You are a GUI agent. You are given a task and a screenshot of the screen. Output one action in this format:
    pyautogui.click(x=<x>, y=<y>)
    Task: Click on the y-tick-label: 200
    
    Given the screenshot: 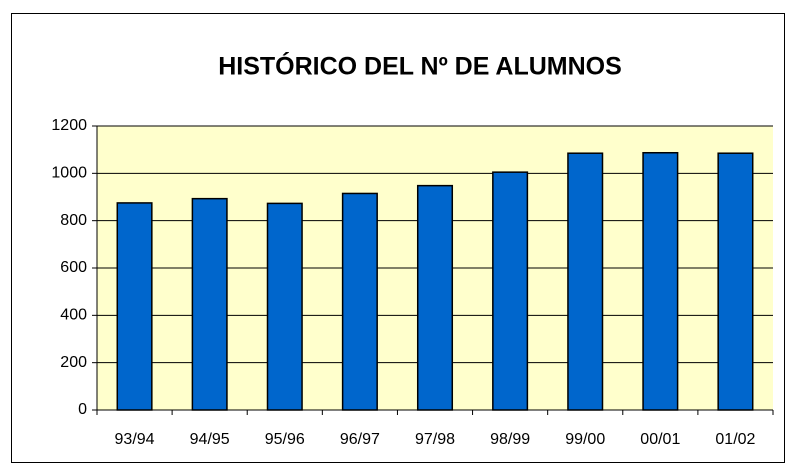 What is the action you would take?
    pyautogui.click(x=73, y=362)
    